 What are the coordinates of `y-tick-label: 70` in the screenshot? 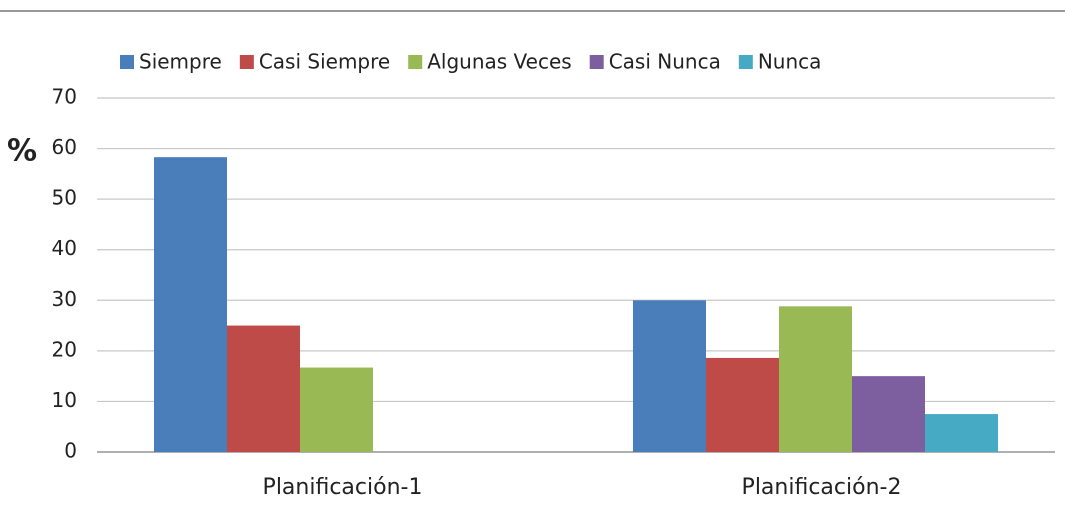 It's located at (64, 97).